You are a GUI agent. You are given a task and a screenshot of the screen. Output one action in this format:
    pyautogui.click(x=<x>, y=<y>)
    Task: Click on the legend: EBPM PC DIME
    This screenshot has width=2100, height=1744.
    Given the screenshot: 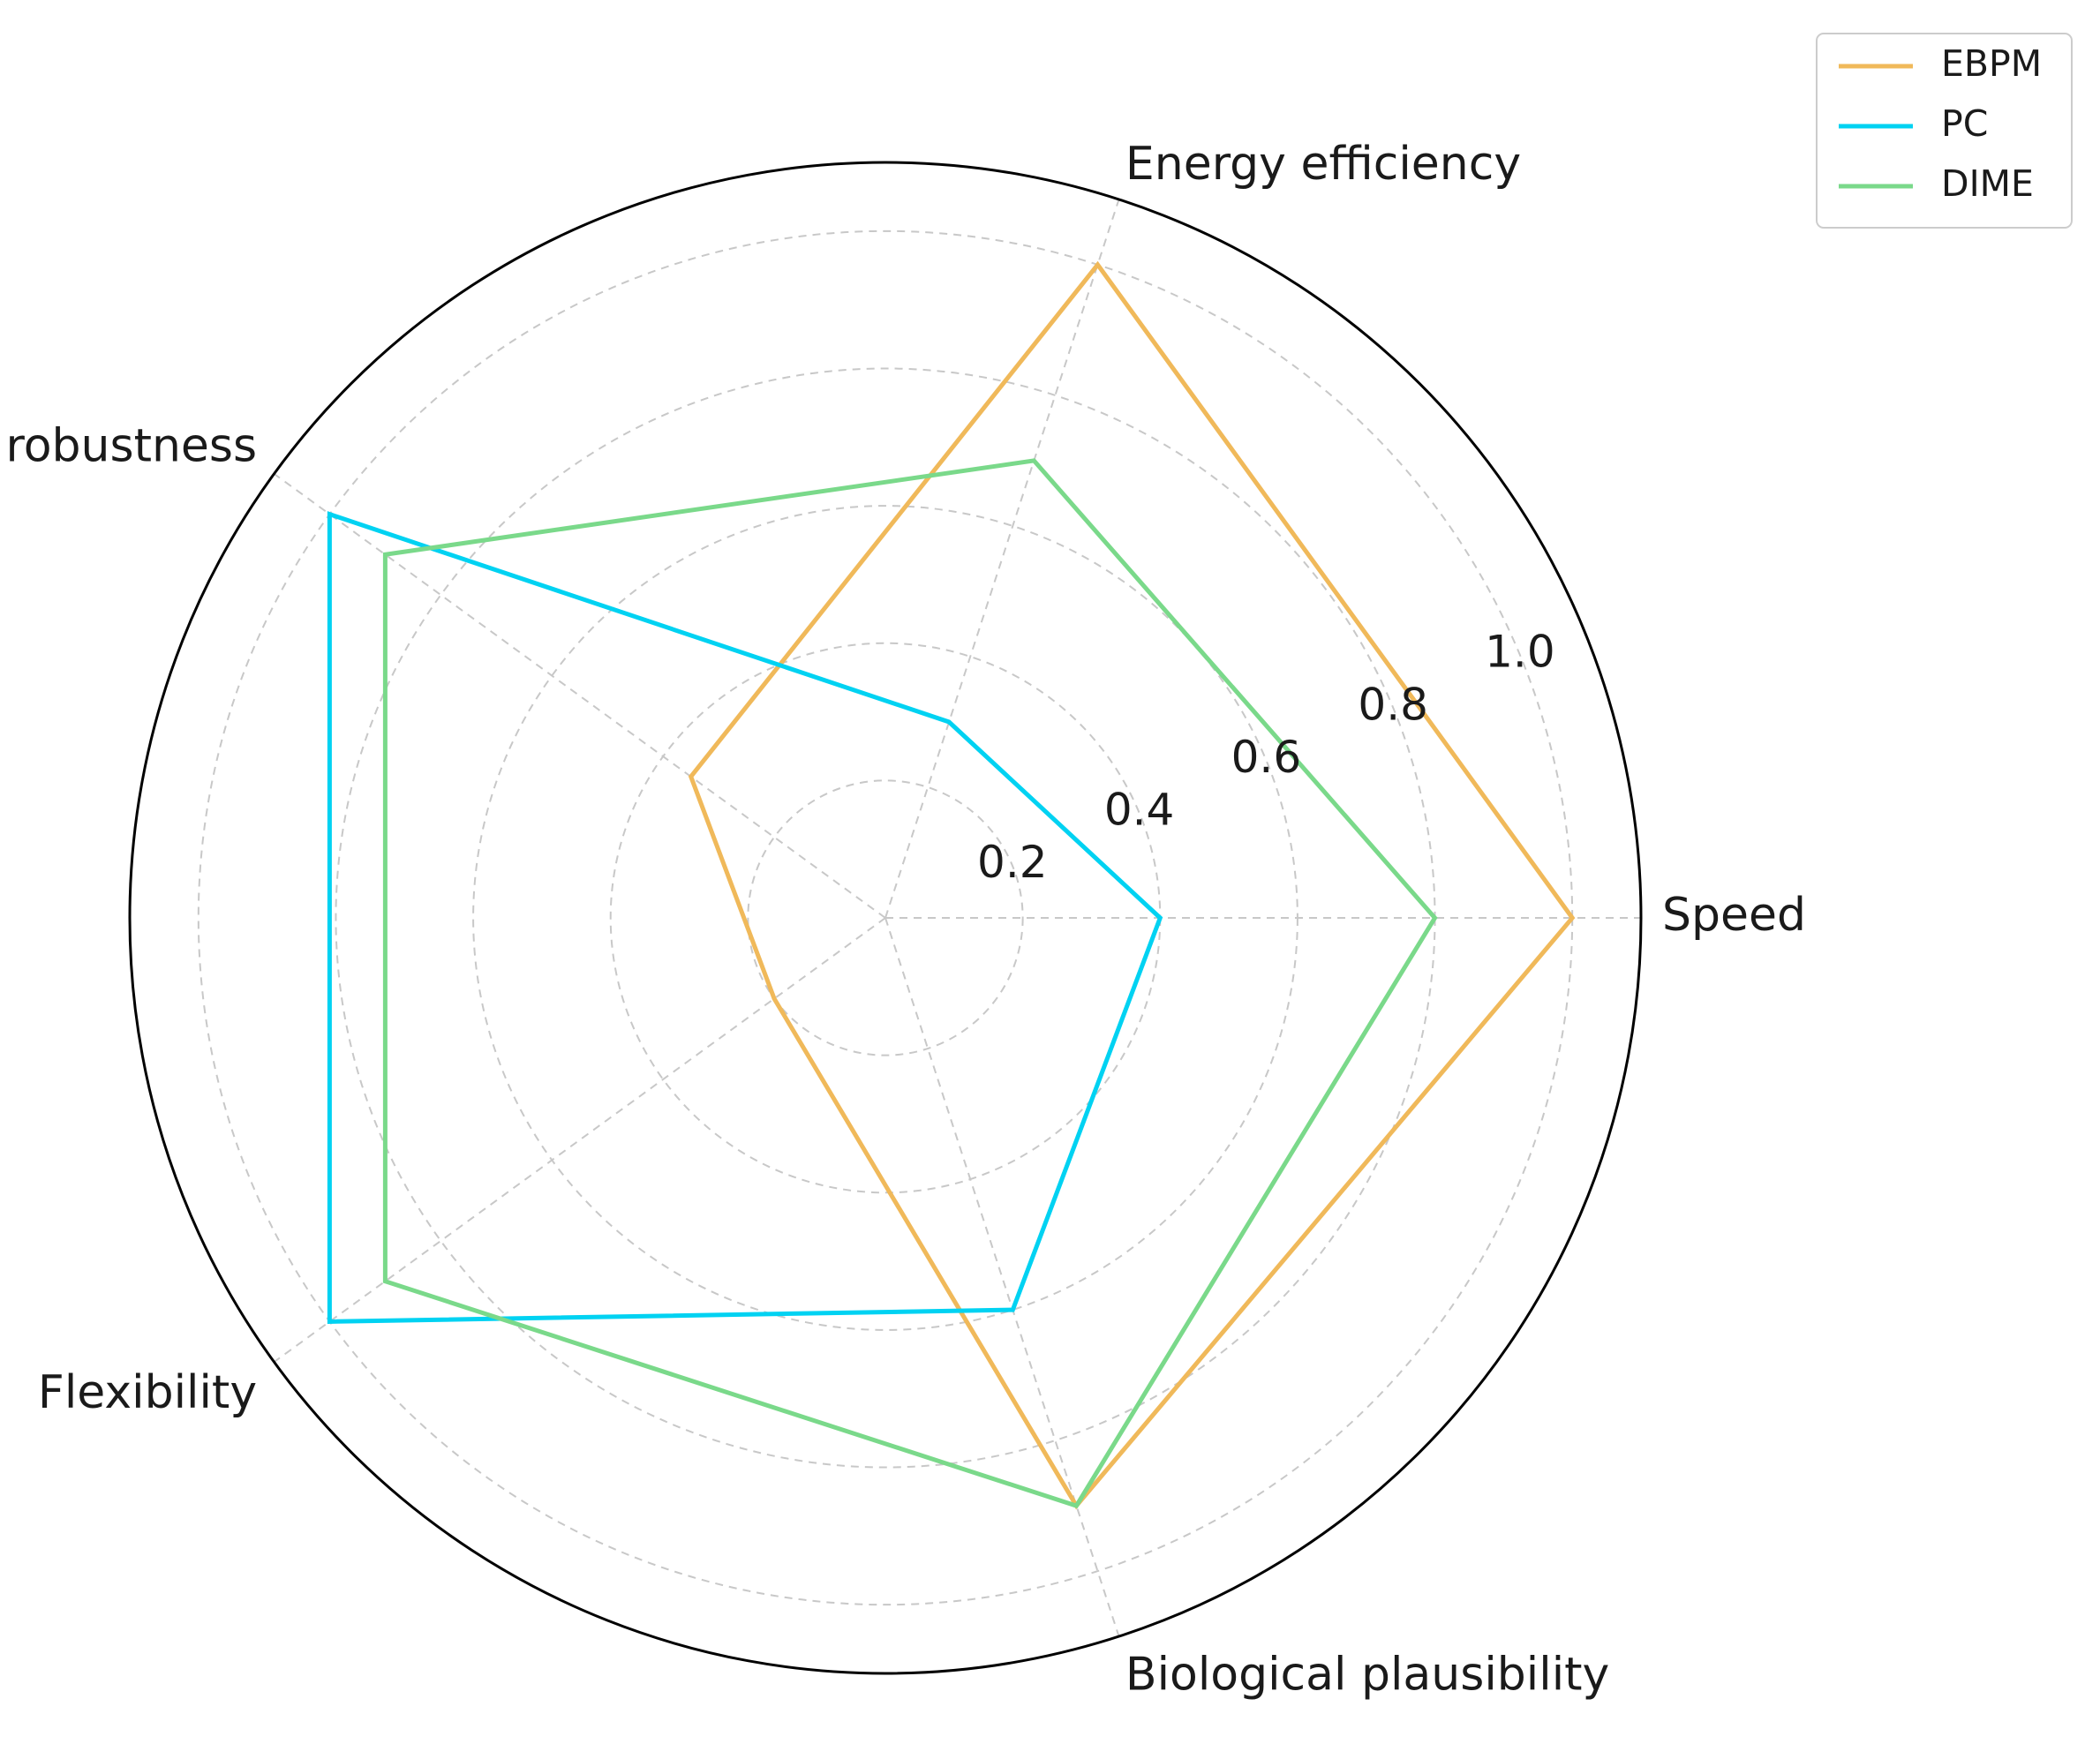 What is the action you would take?
    pyautogui.click(x=1944, y=131)
    